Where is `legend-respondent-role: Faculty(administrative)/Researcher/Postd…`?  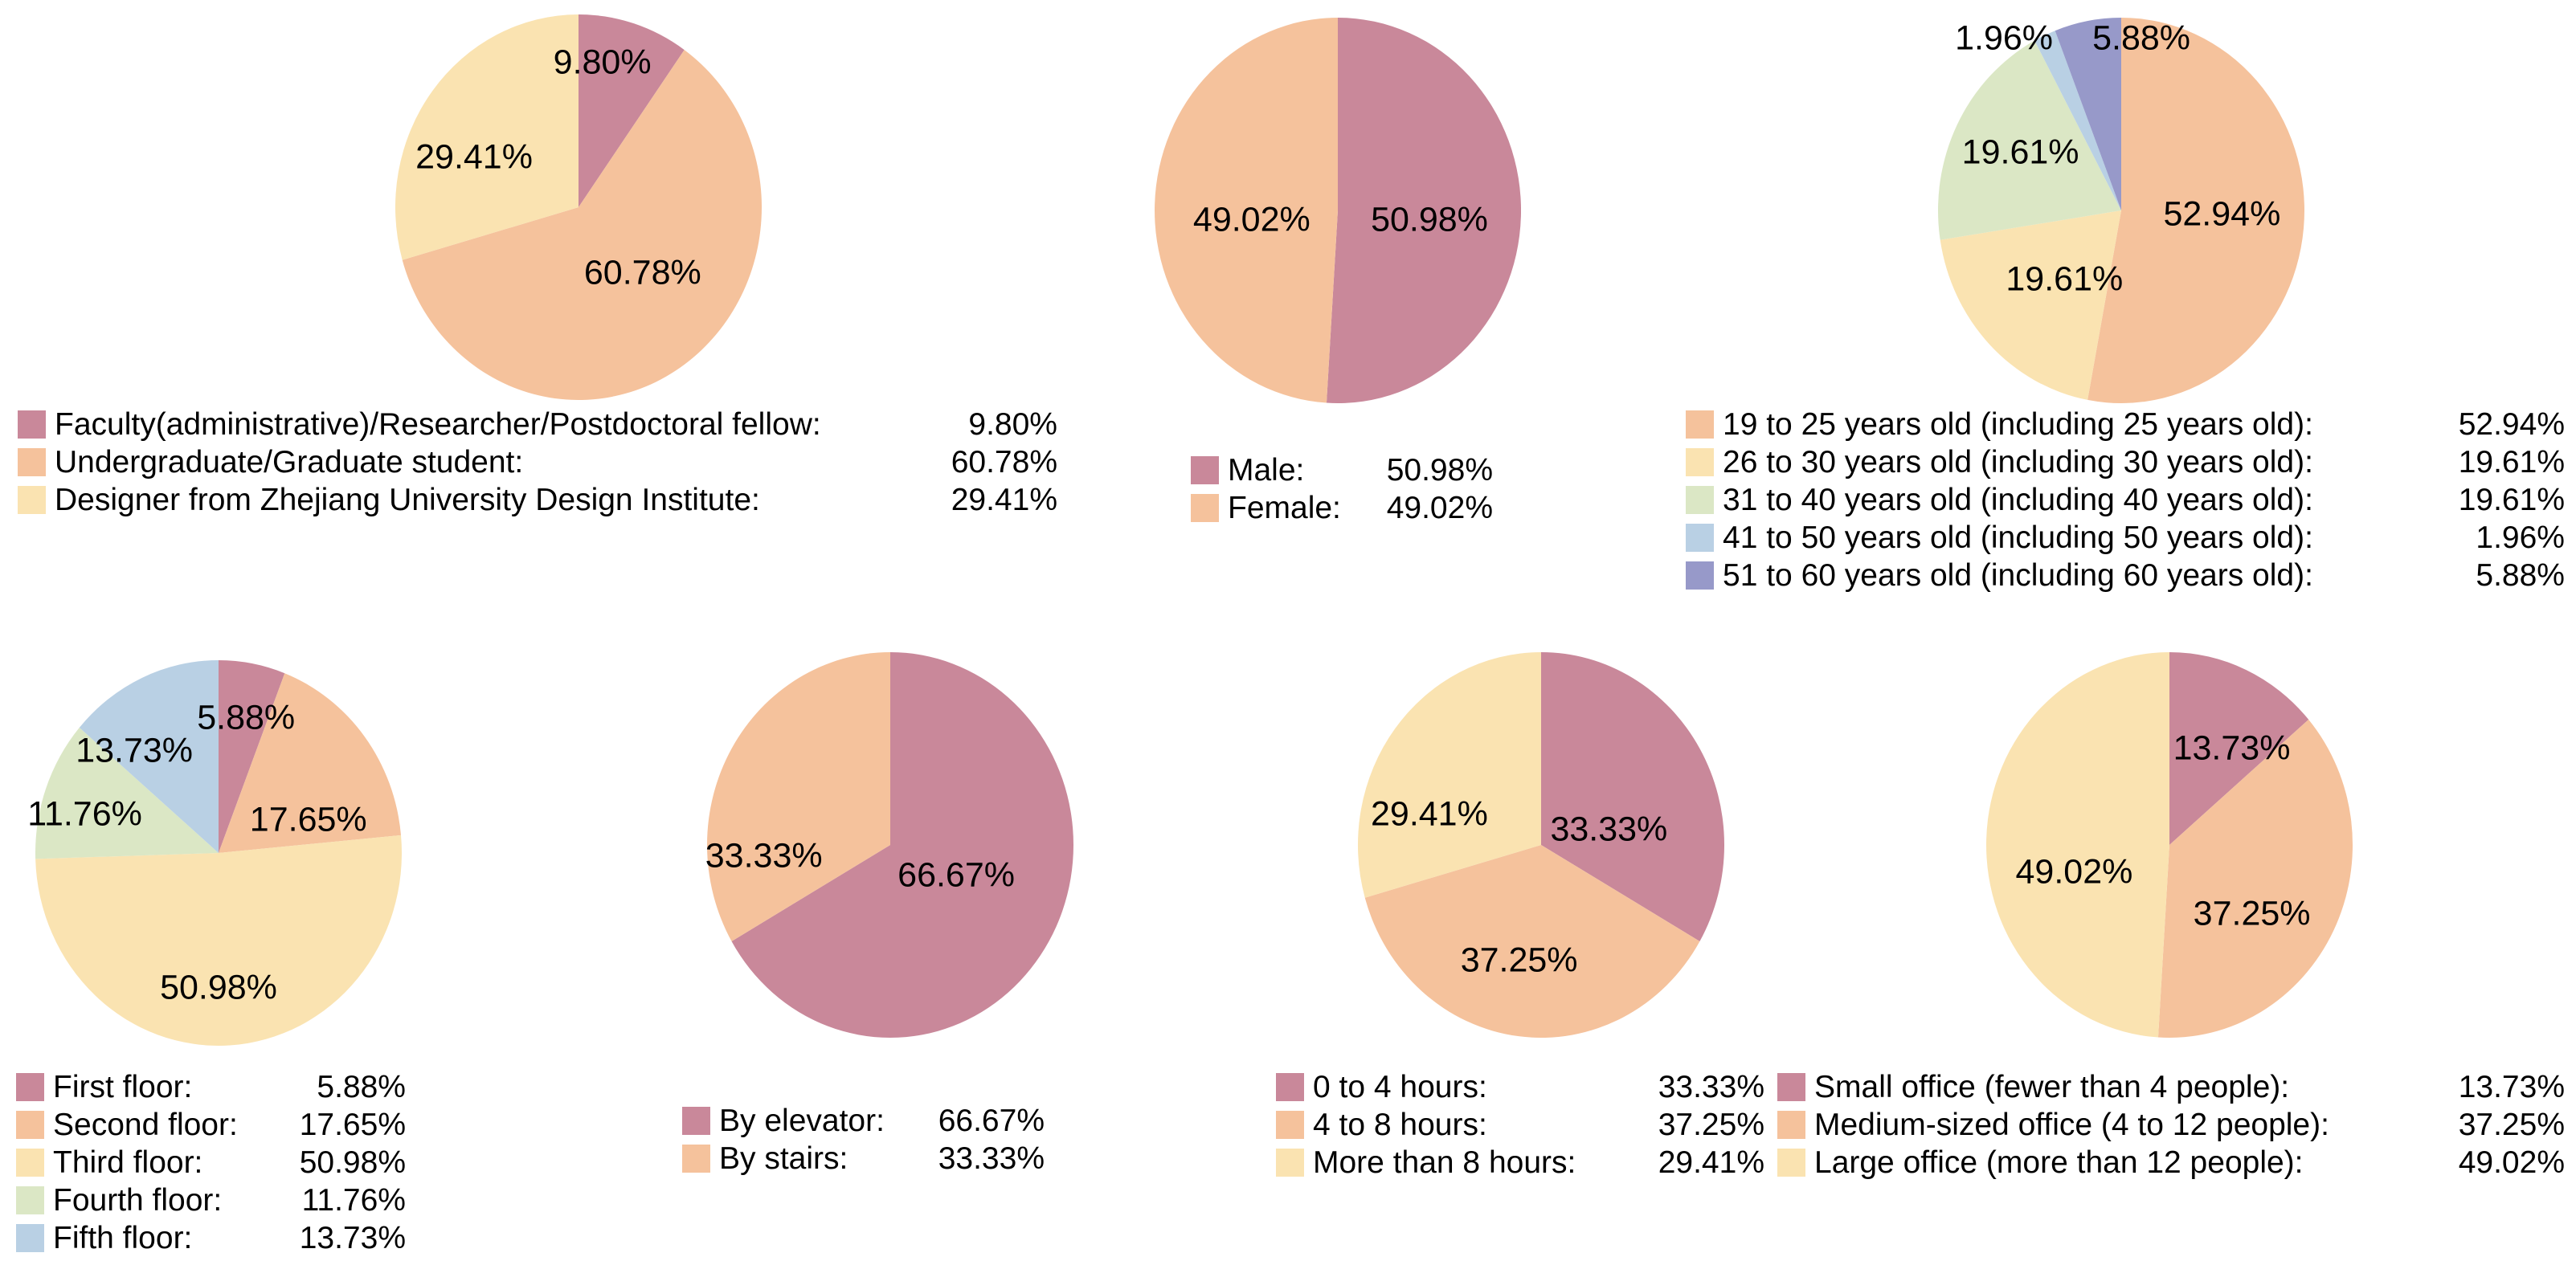
legend-respondent-role: Faculty(administrative)/Researcher/Postd… is located at coordinates (537, 463).